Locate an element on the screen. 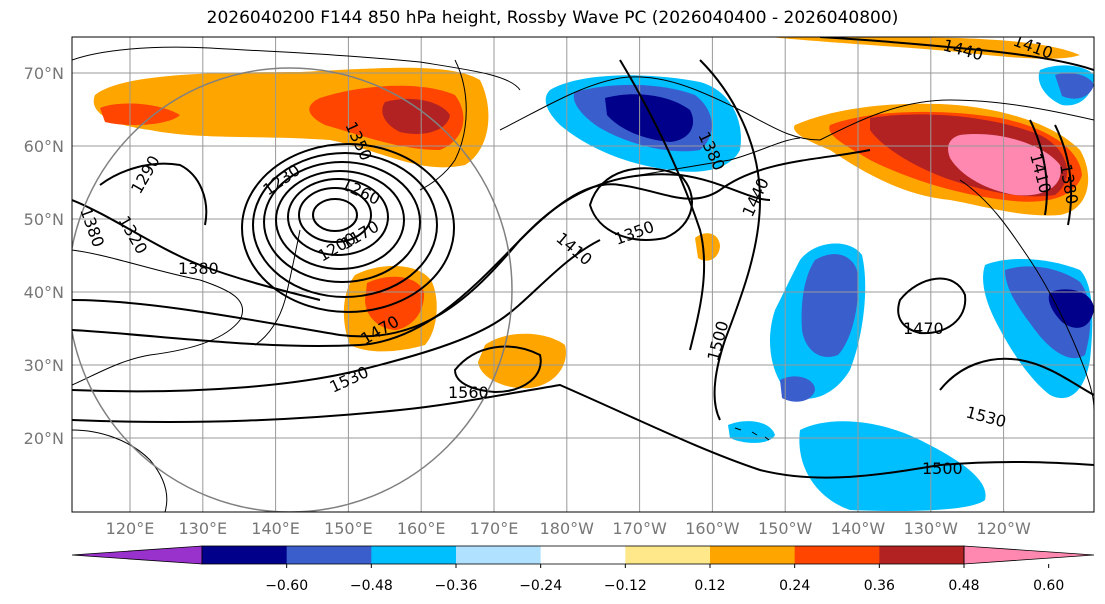 Image resolution: width=1105 pixels, height=604 pixels. colorbar-tick-label: 0.48 is located at coordinates (963, 586).